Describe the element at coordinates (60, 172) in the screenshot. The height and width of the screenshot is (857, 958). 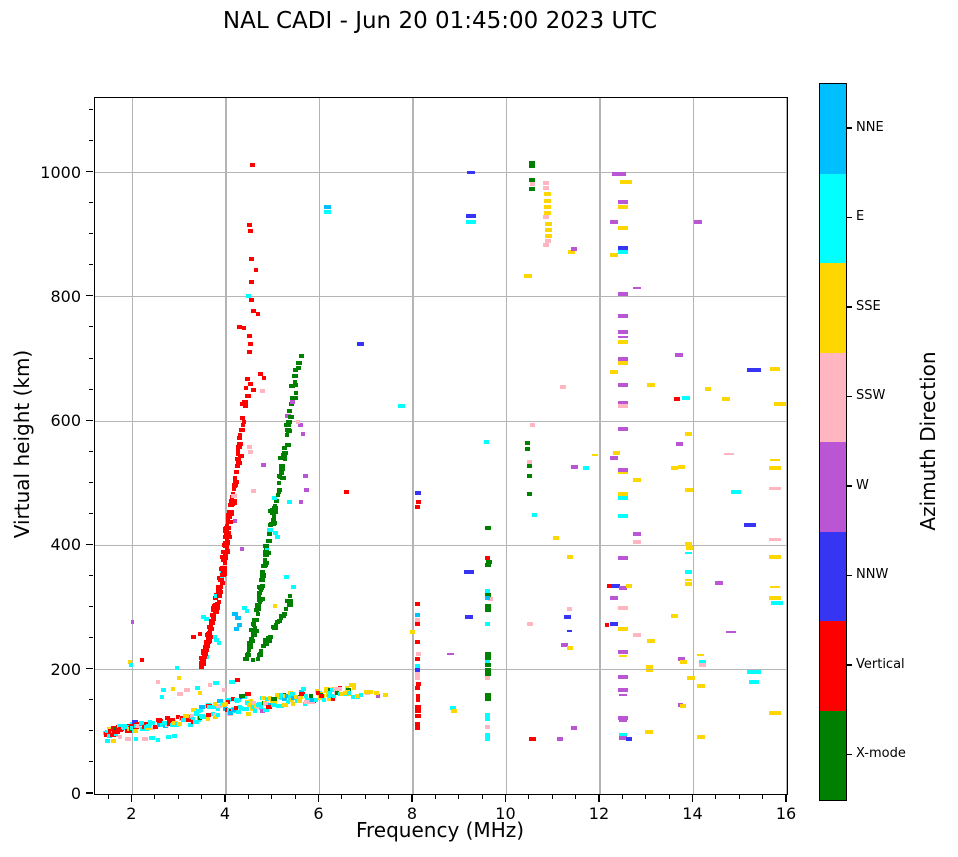
I see `y-tick-label: 1000` at that location.